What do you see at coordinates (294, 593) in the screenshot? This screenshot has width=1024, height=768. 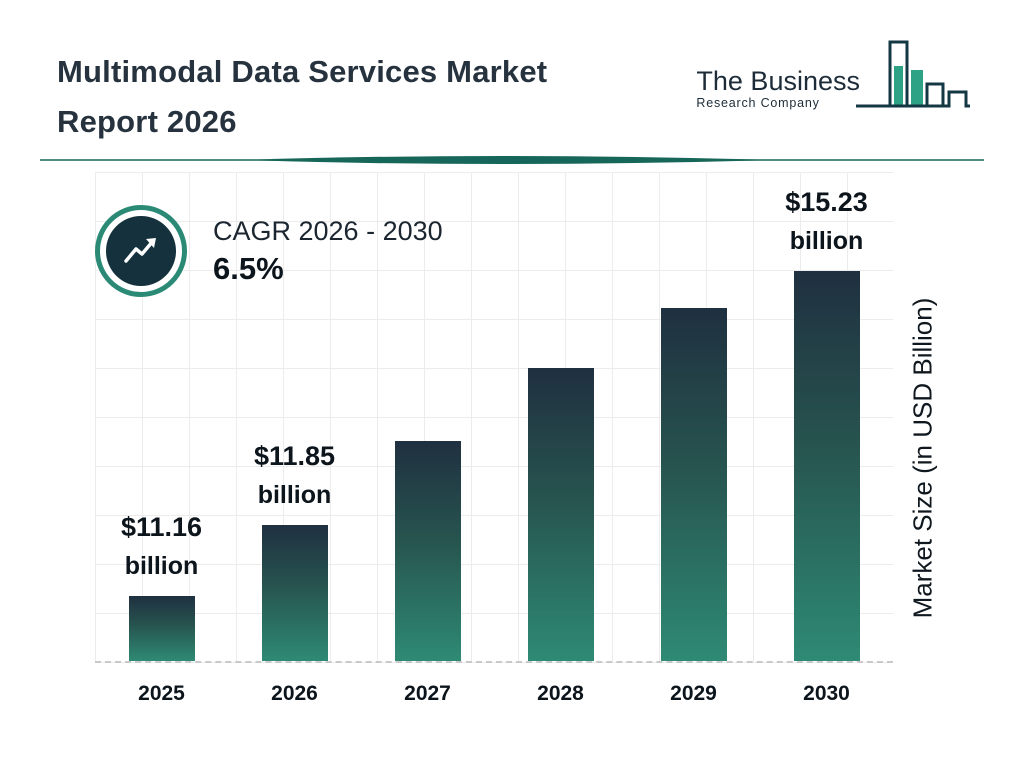 I see `bar-2026` at bounding box center [294, 593].